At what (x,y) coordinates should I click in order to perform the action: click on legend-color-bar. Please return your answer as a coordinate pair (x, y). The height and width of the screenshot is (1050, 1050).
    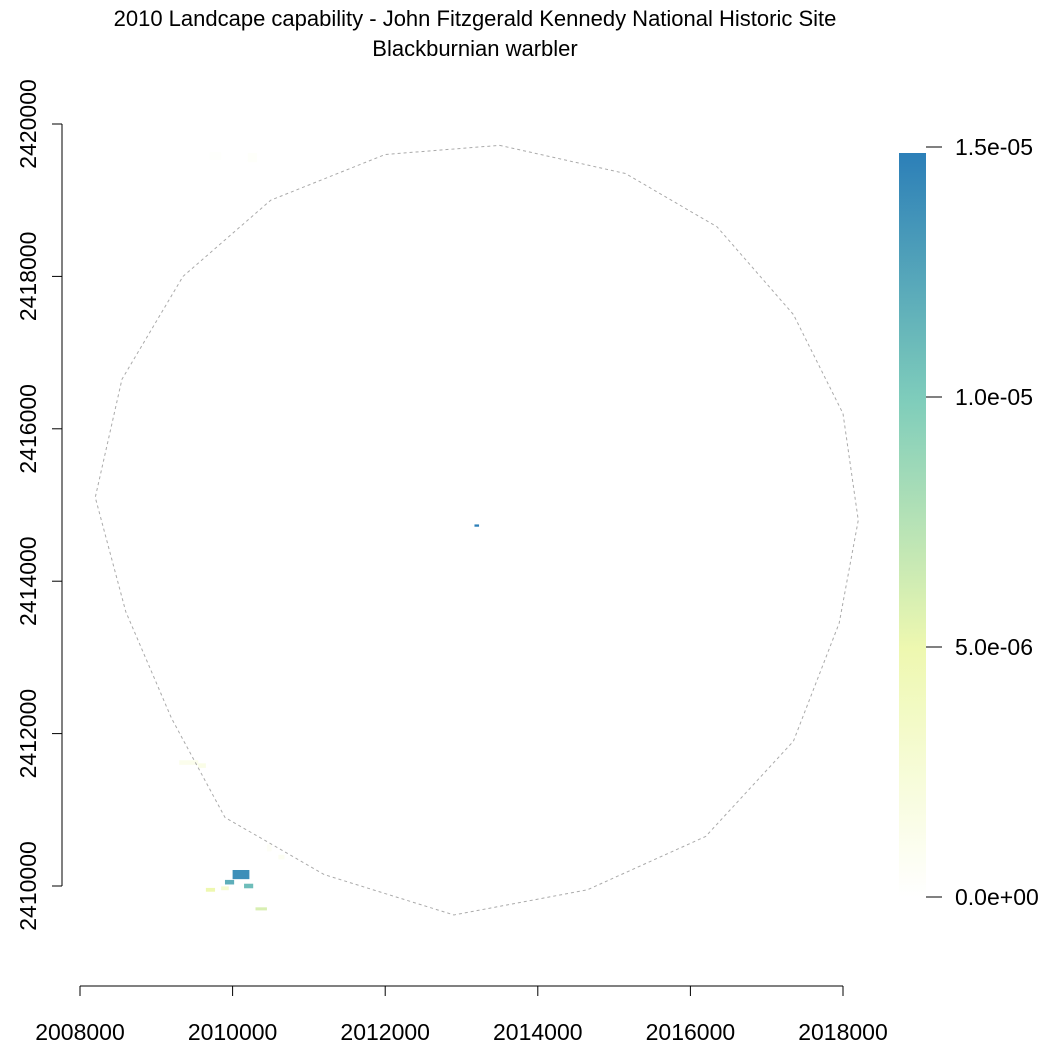
    Looking at the image, I should click on (912, 525).